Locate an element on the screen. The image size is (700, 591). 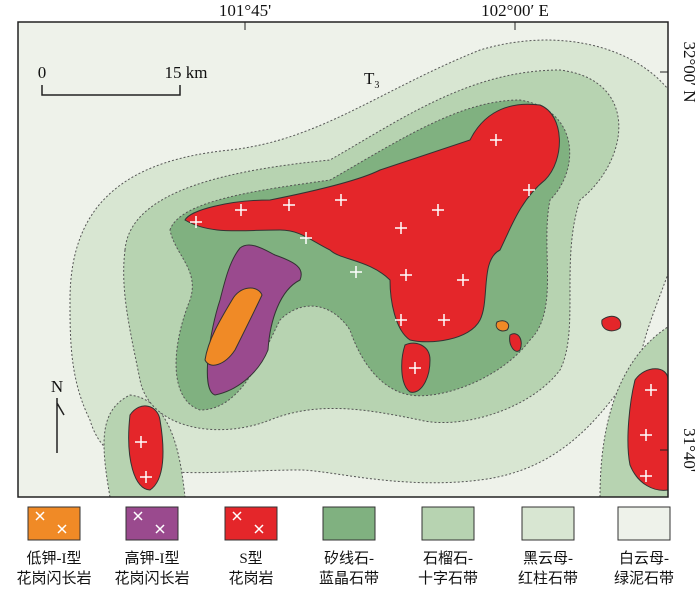
longitude-label: 102°00′ E is located at coordinates (515, 10).